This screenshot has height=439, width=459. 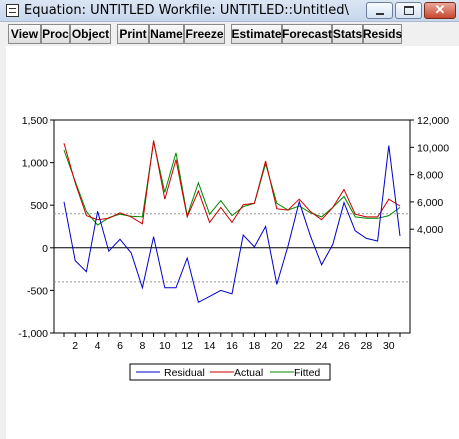 I want to click on left-axis-tick-label: -500, so click(x=37, y=291).